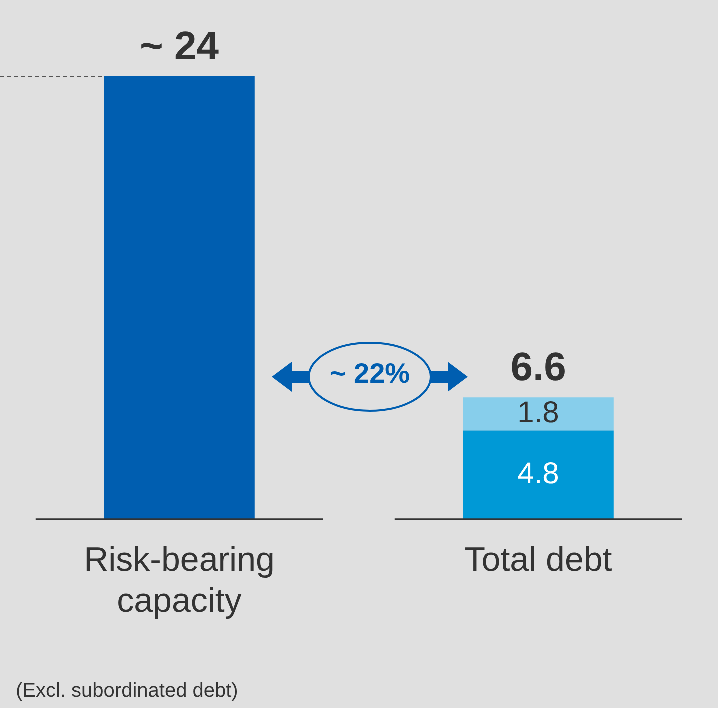 The height and width of the screenshot is (708, 718). What do you see at coordinates (539, 413) in the screenshot?
I see `data-label: 1.8` at bounding box center [539, 413].